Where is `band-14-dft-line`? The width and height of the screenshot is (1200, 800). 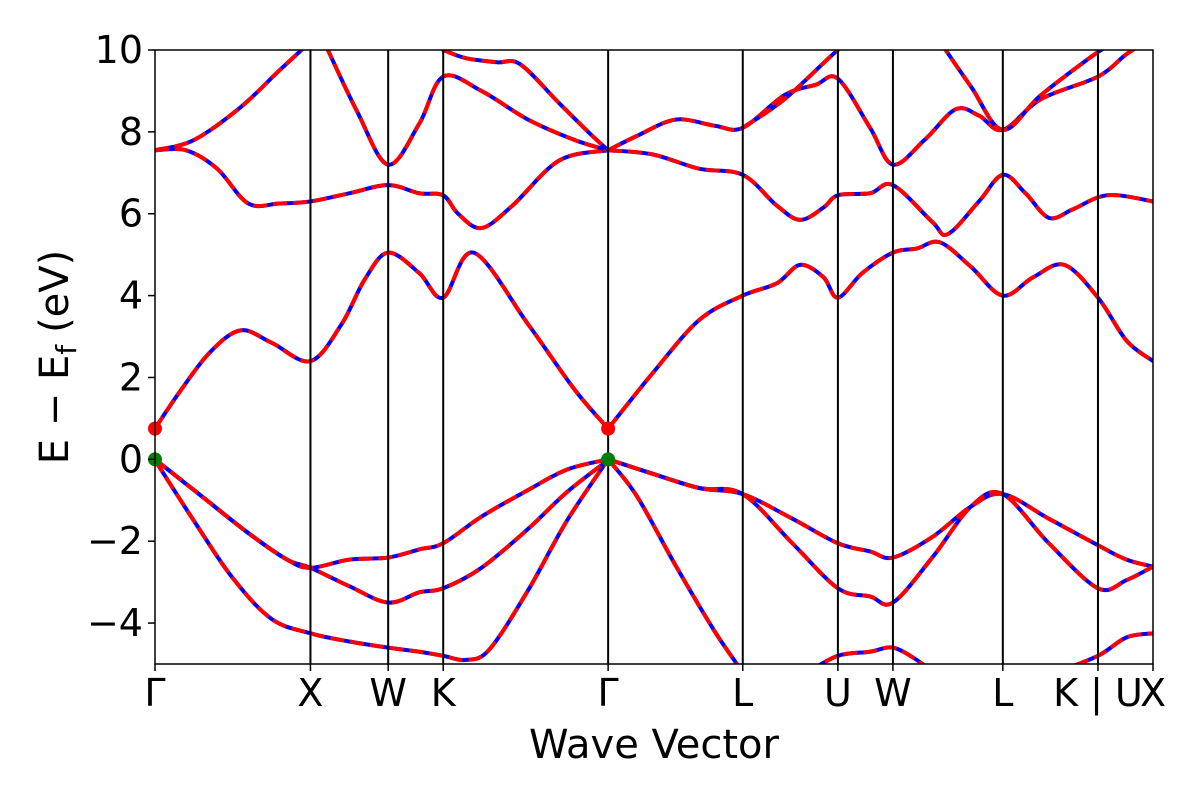
band-14-dft-line is located at coordinates (526, 101).